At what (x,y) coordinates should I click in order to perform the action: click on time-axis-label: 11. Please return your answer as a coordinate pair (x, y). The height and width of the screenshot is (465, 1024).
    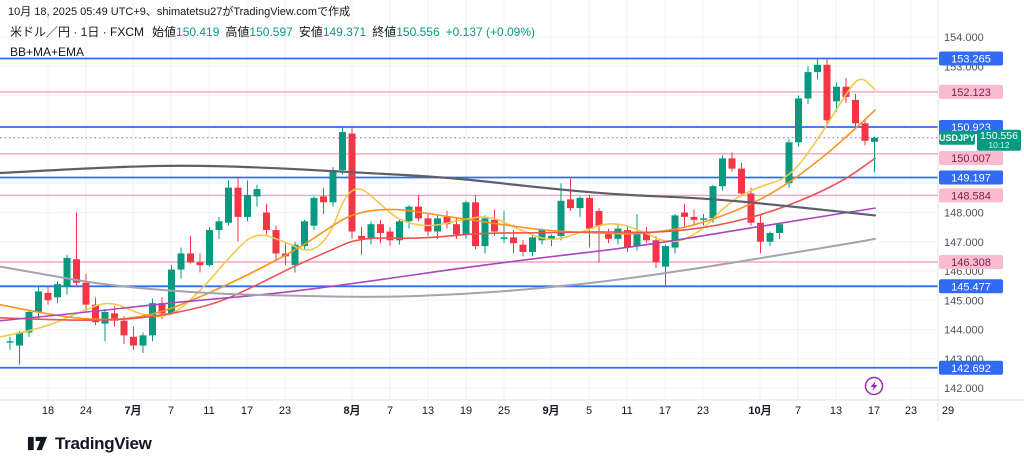
    Looking at the image, I should click on (208, 411).